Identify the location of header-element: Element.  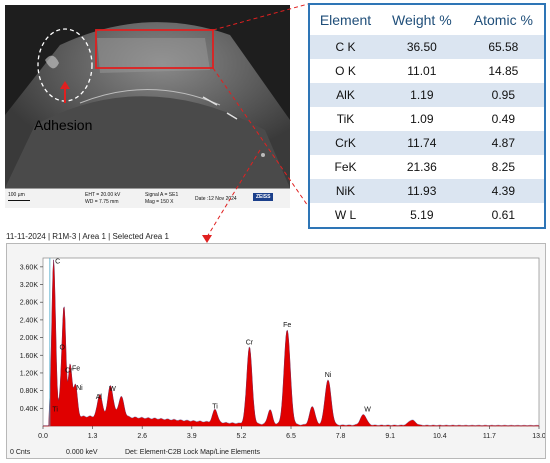
(345, 19).